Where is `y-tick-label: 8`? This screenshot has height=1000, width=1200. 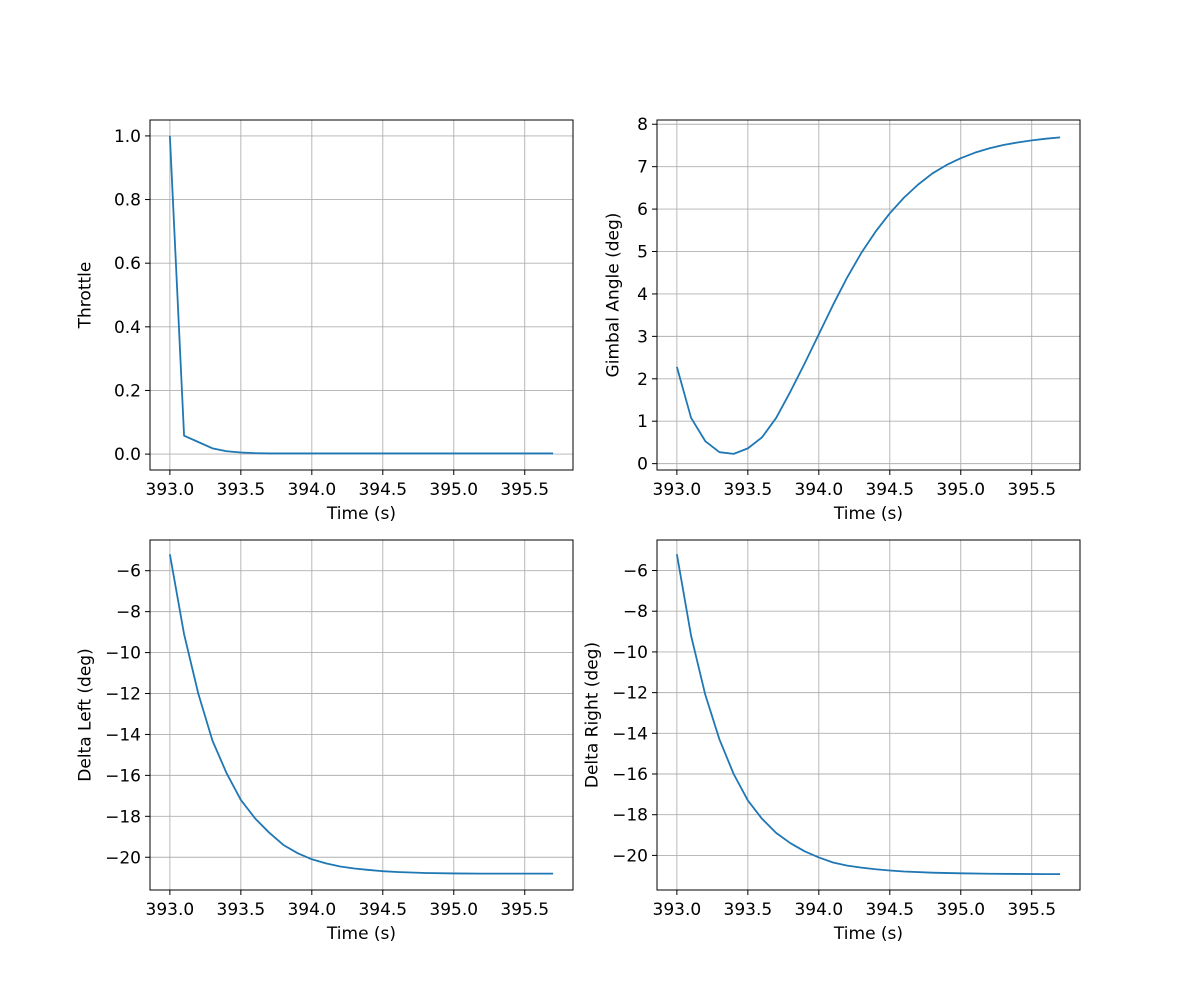 y-tick-label: 8 is located at coordinates (642, 125).